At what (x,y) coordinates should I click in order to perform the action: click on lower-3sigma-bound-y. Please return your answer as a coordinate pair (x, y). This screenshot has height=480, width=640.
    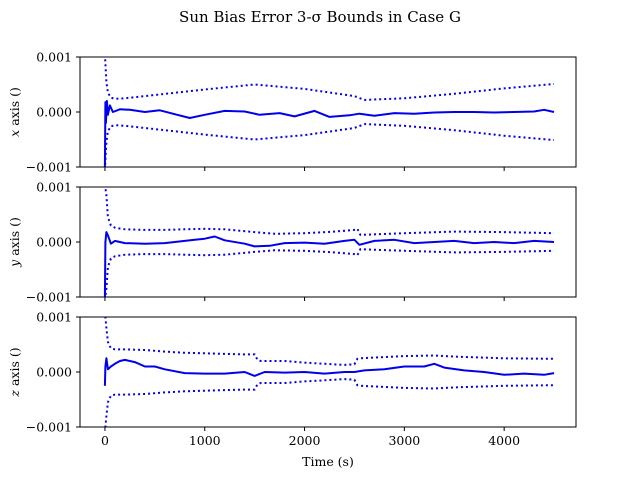
    Looking at the image, I should click on (329, 272).